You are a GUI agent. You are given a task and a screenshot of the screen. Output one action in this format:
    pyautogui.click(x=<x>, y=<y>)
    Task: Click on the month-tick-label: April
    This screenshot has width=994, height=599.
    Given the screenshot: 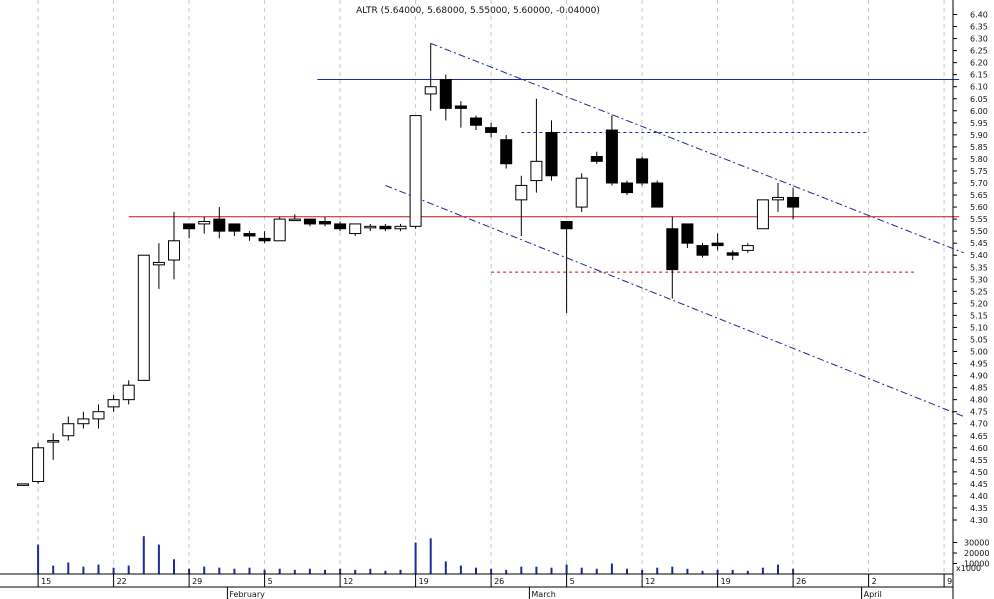 What is the action you would take?
    pyautogui.click(x=873, y=594)
    